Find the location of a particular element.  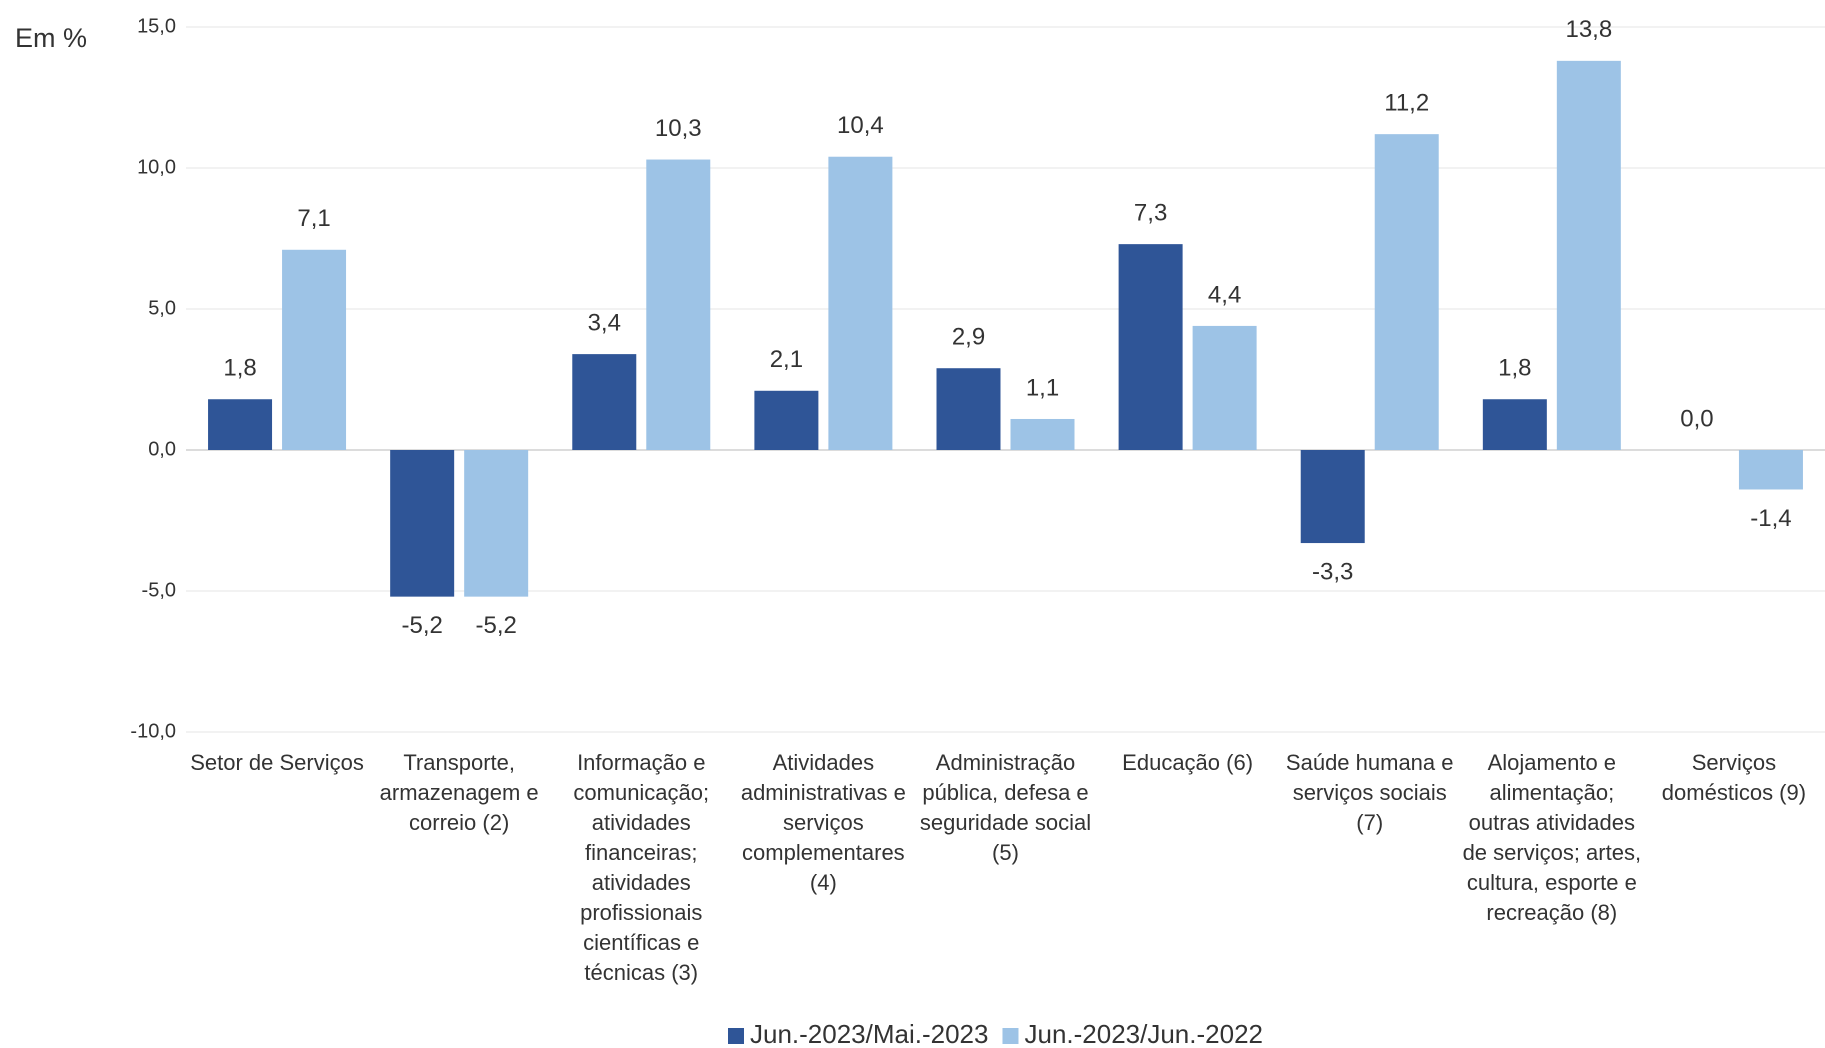

data-label: 1,1 is located at coordinates (1042, 387).